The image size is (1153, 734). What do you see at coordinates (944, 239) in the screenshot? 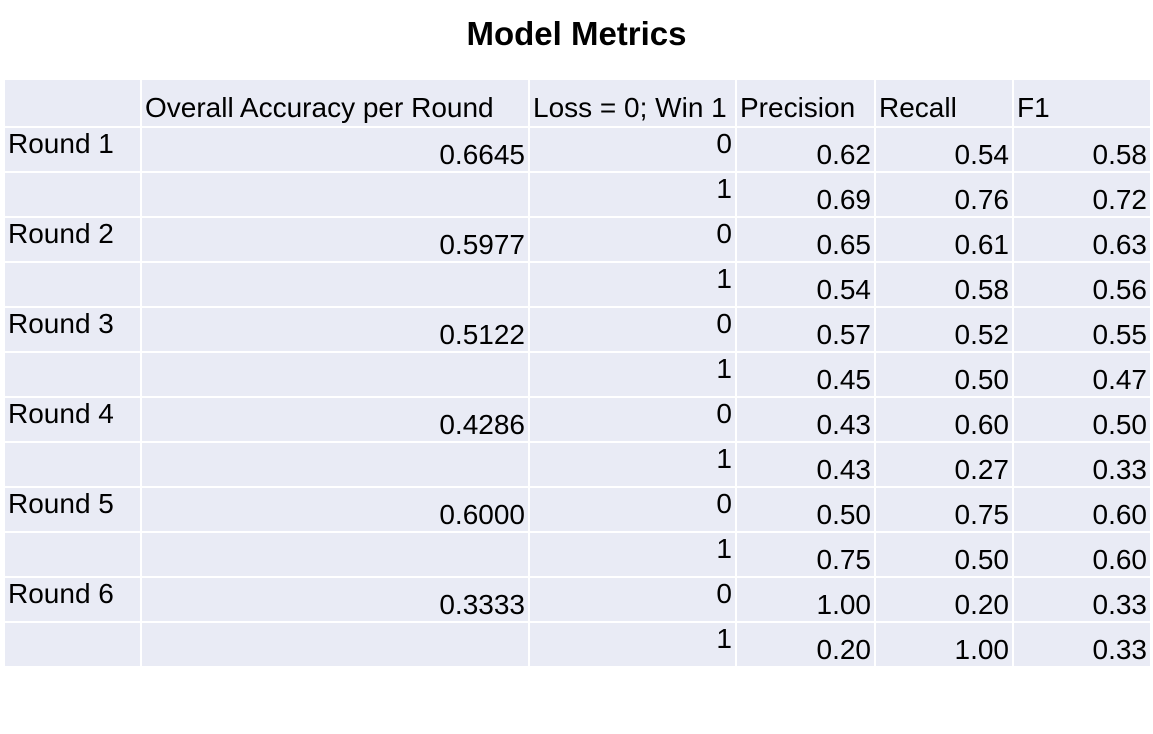
I see `recall-cell: 0.61` at bounding box center [944, 239].